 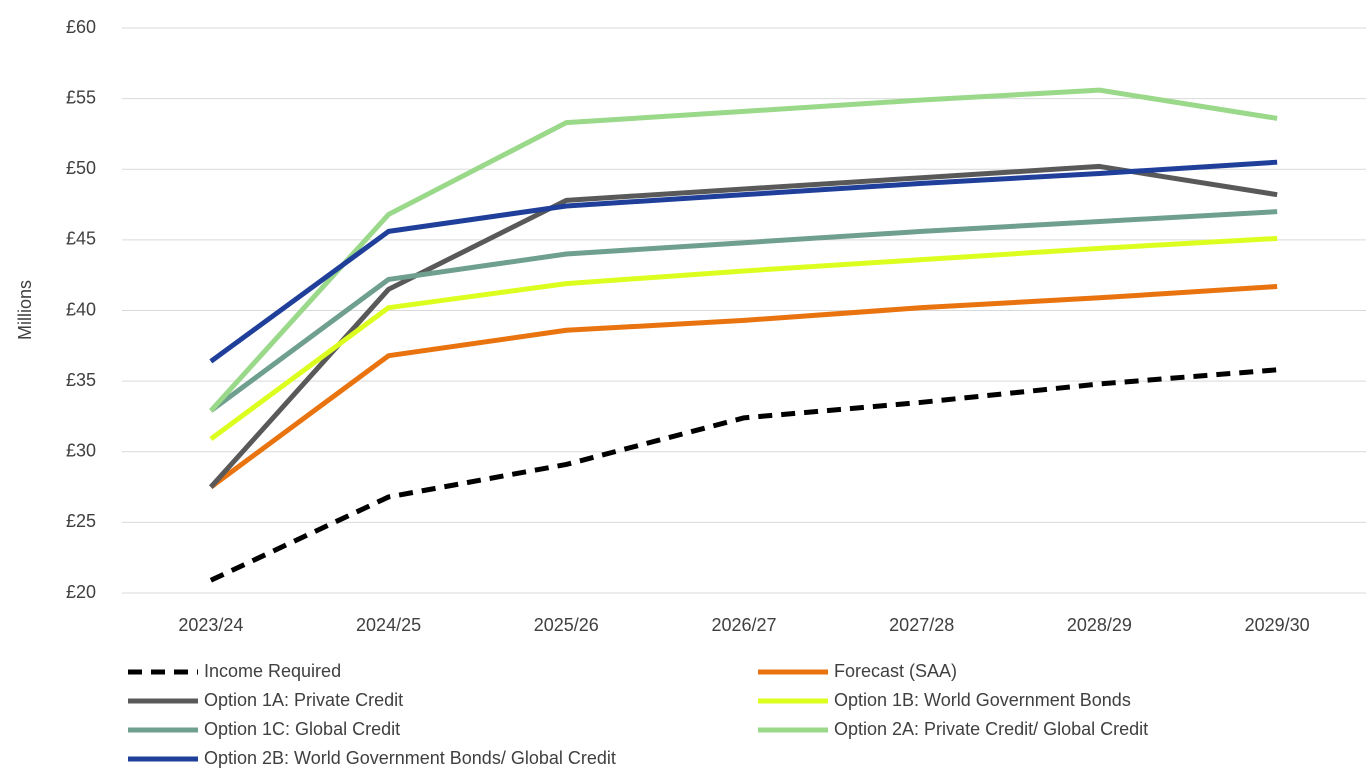 What do you see at coordinates (81, 380) in the screenshot?
I see `y-tick-label: £35` at bounding box center [81, 380].